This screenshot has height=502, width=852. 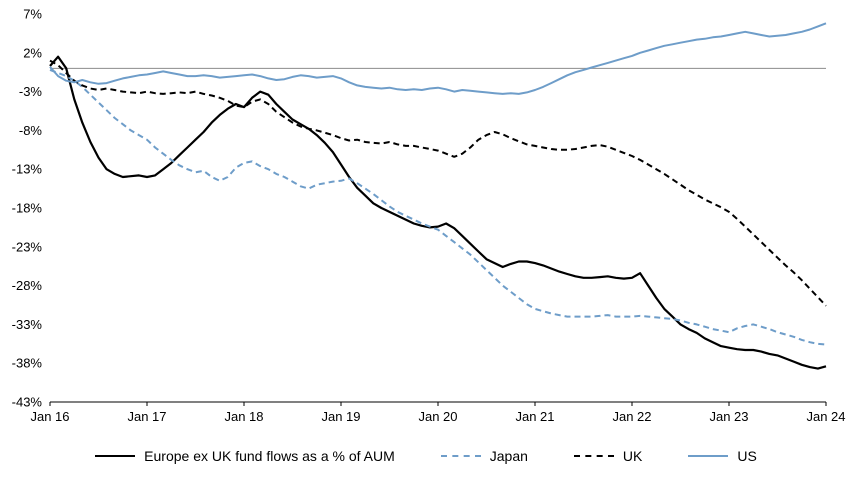 I want to click on y-axis-tick-label: -23%, so click(x=27, y=246).